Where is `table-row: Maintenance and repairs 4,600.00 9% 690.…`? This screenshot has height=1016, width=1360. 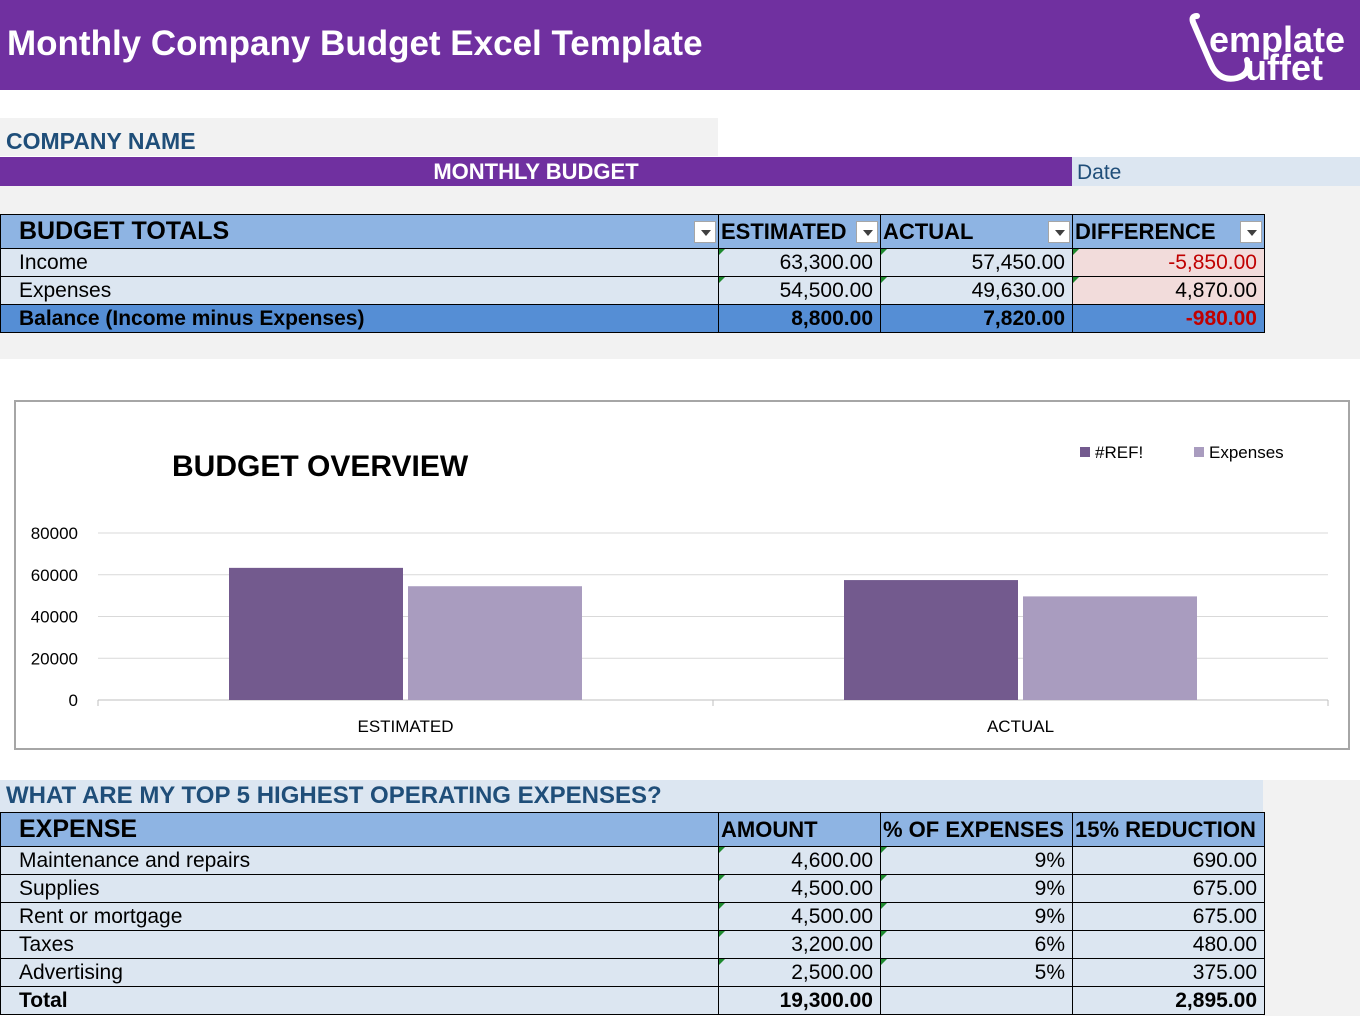
table-row: Maintenance and repairs 4,600.00 9% 690.… is located at coordinates (632, 860).